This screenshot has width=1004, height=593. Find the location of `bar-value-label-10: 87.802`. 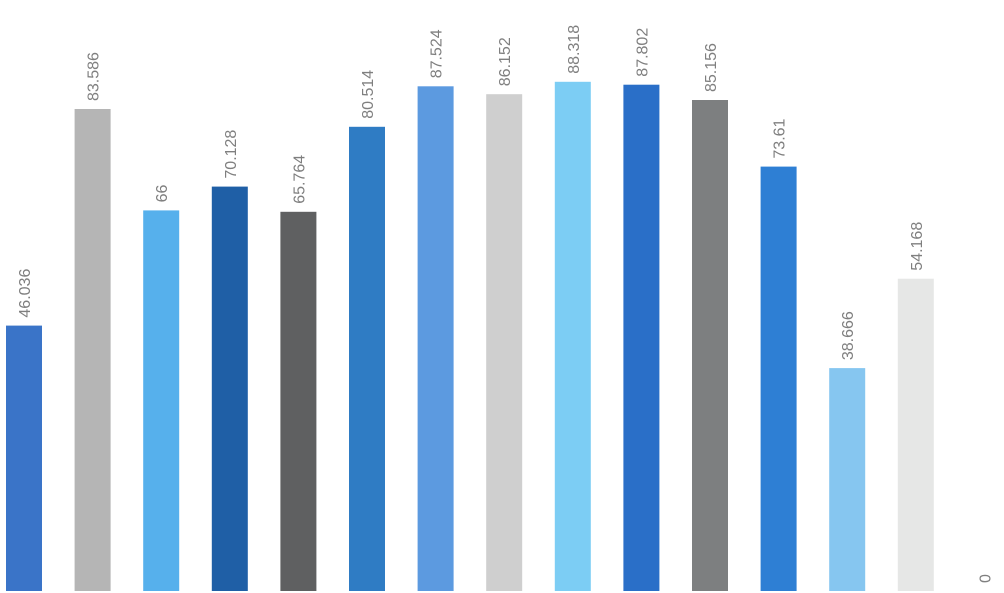

bar-value-label-10: 87.802 is located at coordinates (642, 52).